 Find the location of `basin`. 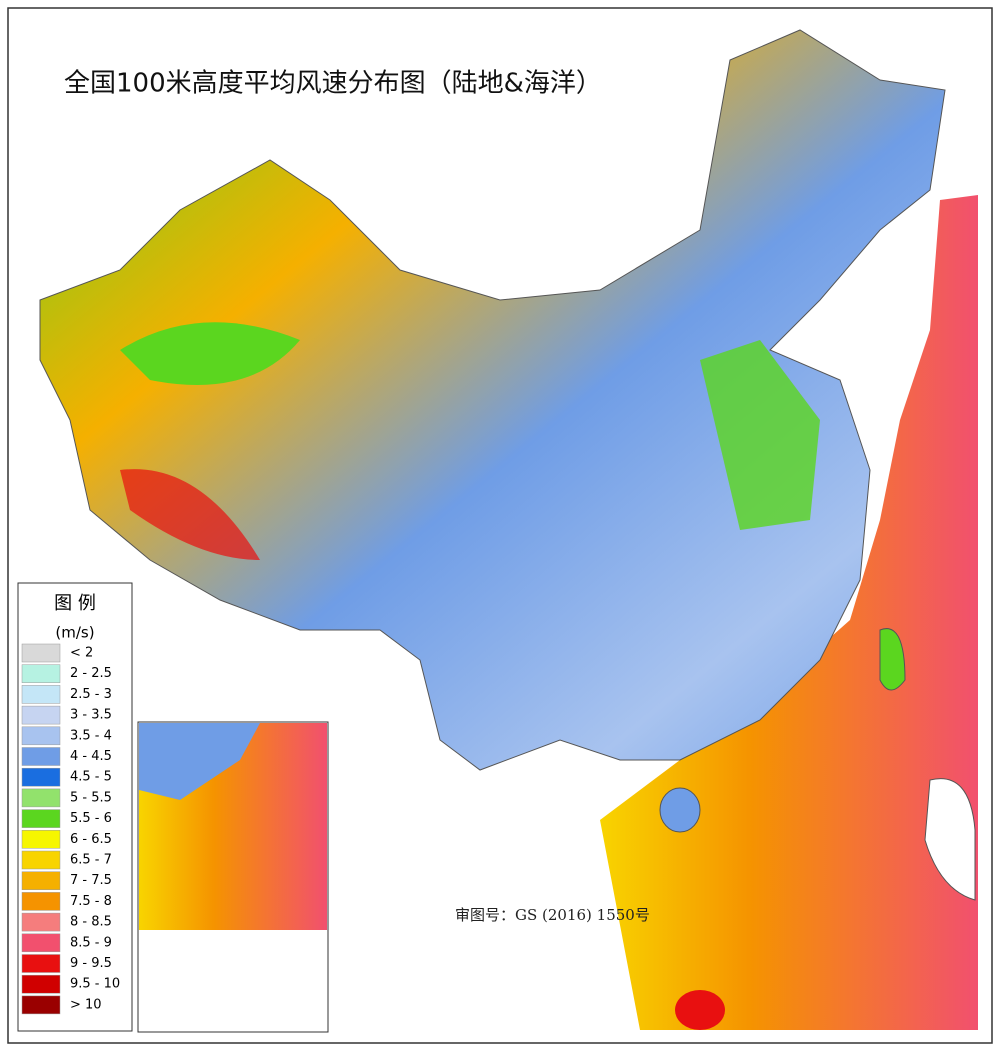

basin is located at coordinates (210, 353).